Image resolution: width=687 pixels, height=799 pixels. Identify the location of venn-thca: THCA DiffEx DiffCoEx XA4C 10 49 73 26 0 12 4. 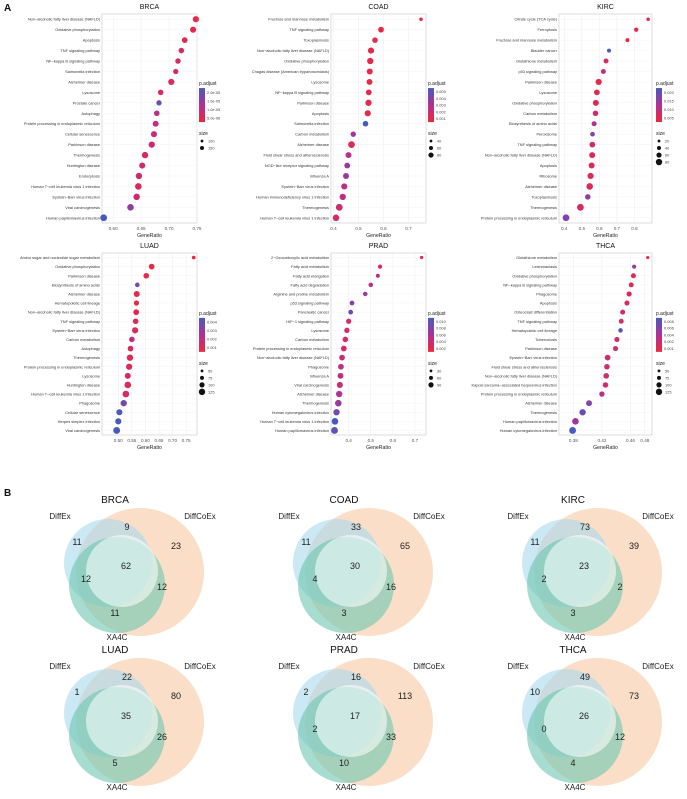
(590, 718).